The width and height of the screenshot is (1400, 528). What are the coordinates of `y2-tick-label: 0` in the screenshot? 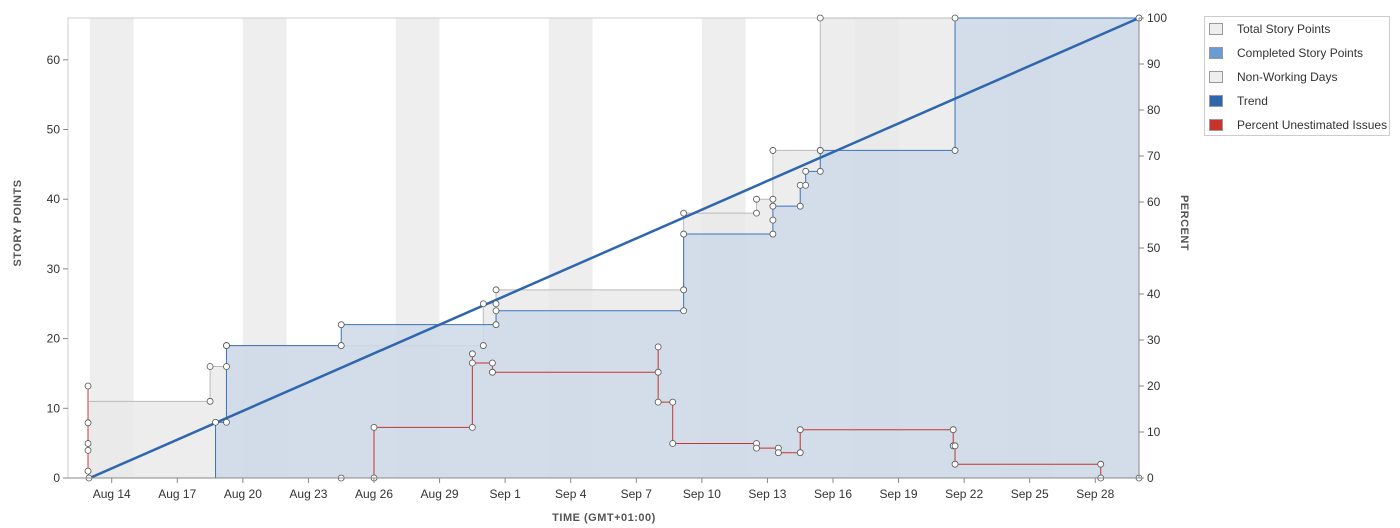 It's located at (1150, 478).